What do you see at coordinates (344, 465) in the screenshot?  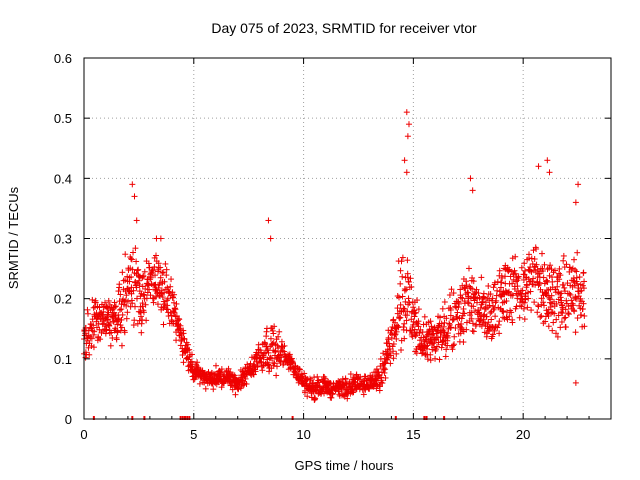 I see `x-axis-label: GPS time / hours` at bounding box center [344, 465].